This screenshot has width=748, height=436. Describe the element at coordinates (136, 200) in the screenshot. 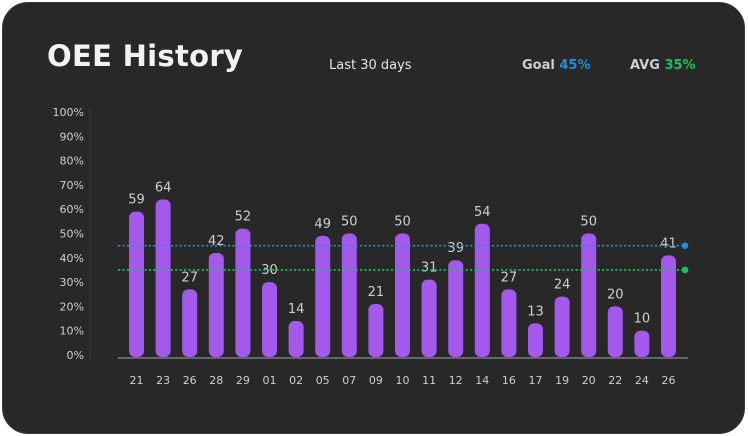

I see `bar-value-label: 59` at that location.